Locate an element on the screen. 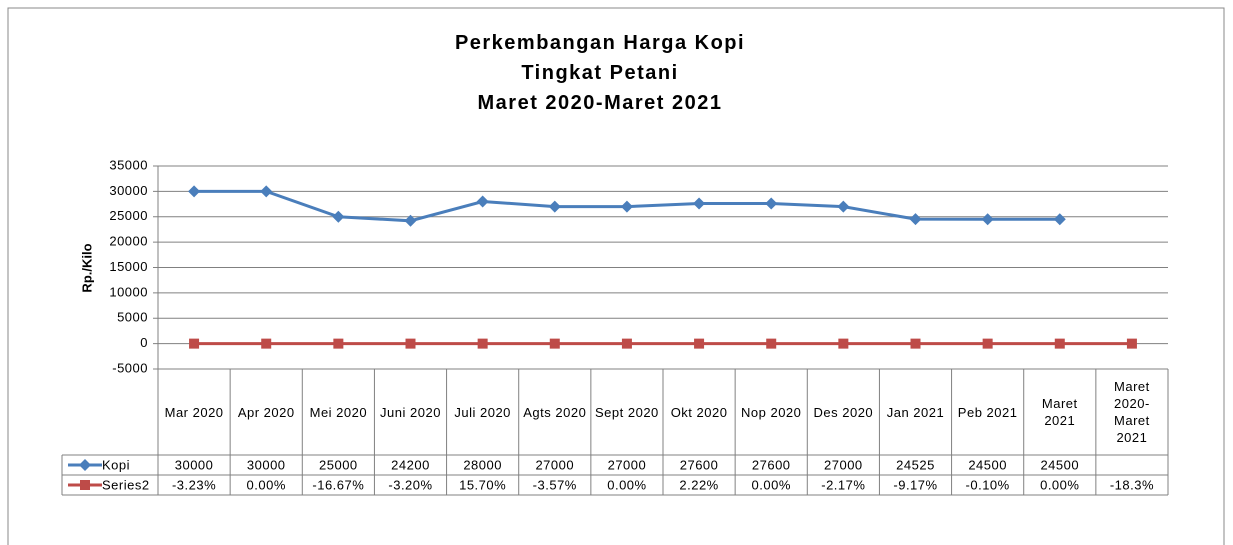 Image resolution: width=1233 pixels, height=545 pixels. y-tick-label: 10000 is located at coordinates (128, 291).